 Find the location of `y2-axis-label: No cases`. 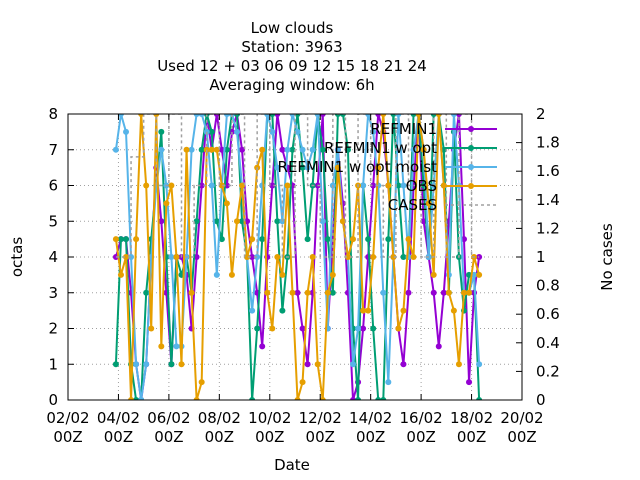

y2-axis-label: No cases is located at coordinates (607, 257).